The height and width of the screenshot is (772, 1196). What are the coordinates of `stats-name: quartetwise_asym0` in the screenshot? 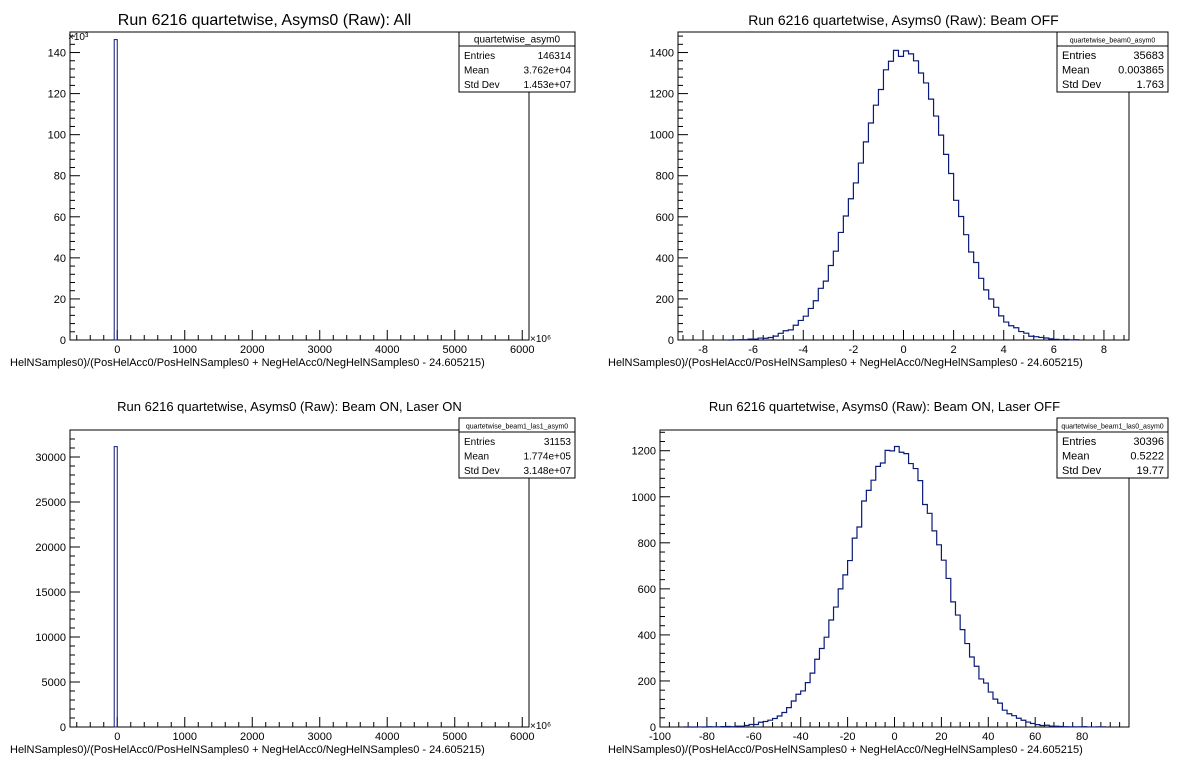 It's located at (517, 40).